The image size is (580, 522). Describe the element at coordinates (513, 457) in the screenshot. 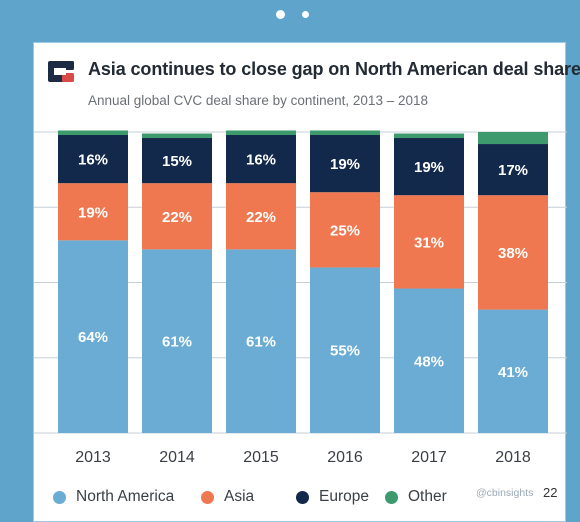

I see `x-tick-label-2018: 2018` at that location.